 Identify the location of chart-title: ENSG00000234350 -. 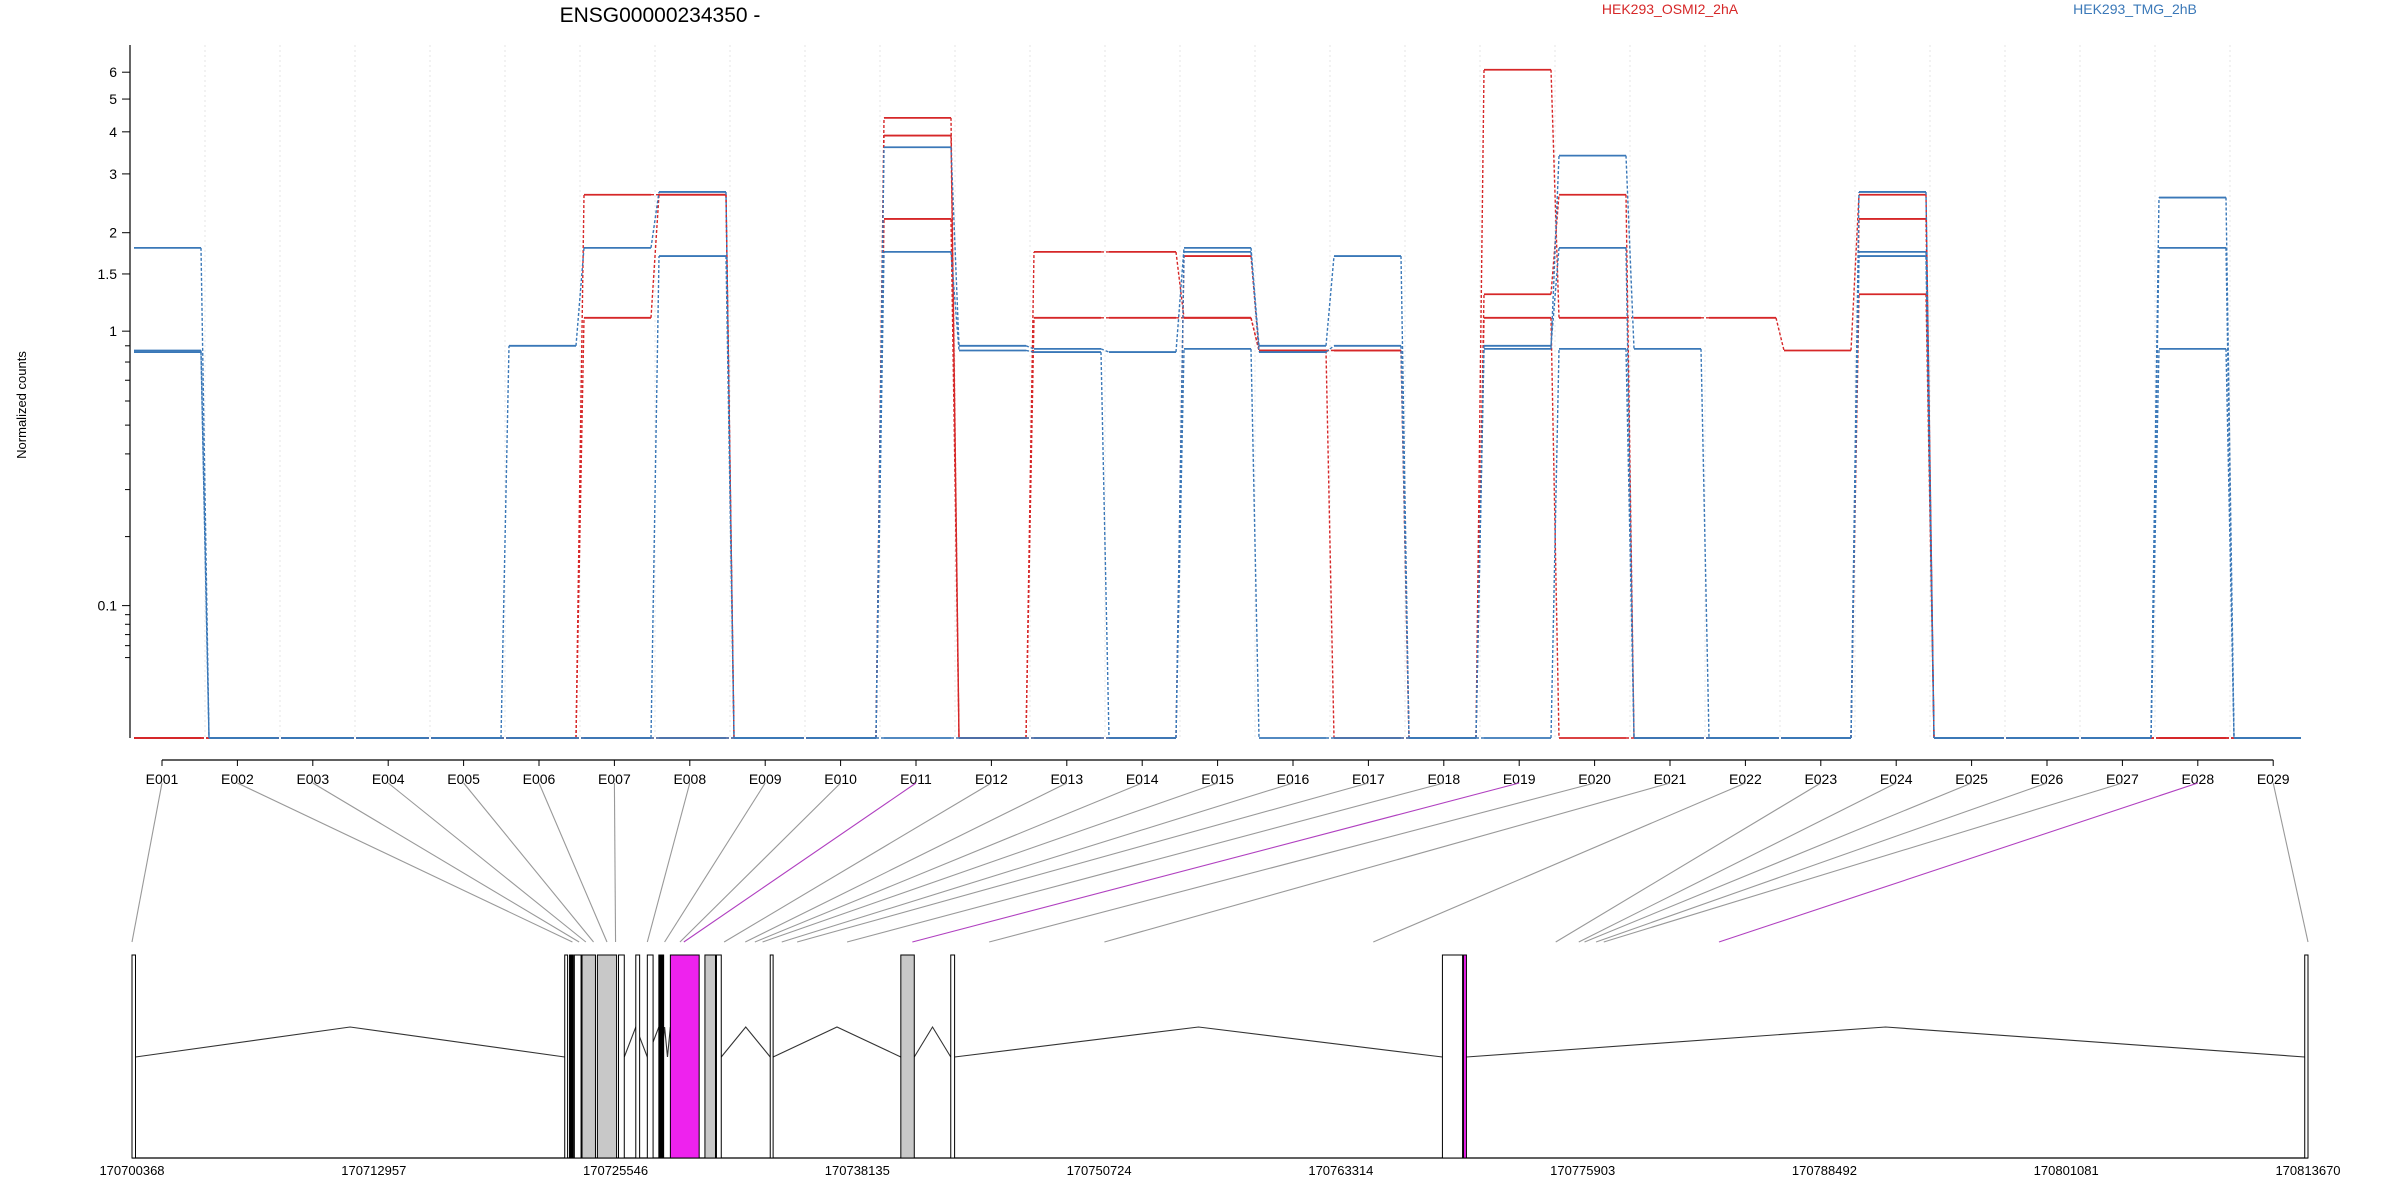
(660, 15).